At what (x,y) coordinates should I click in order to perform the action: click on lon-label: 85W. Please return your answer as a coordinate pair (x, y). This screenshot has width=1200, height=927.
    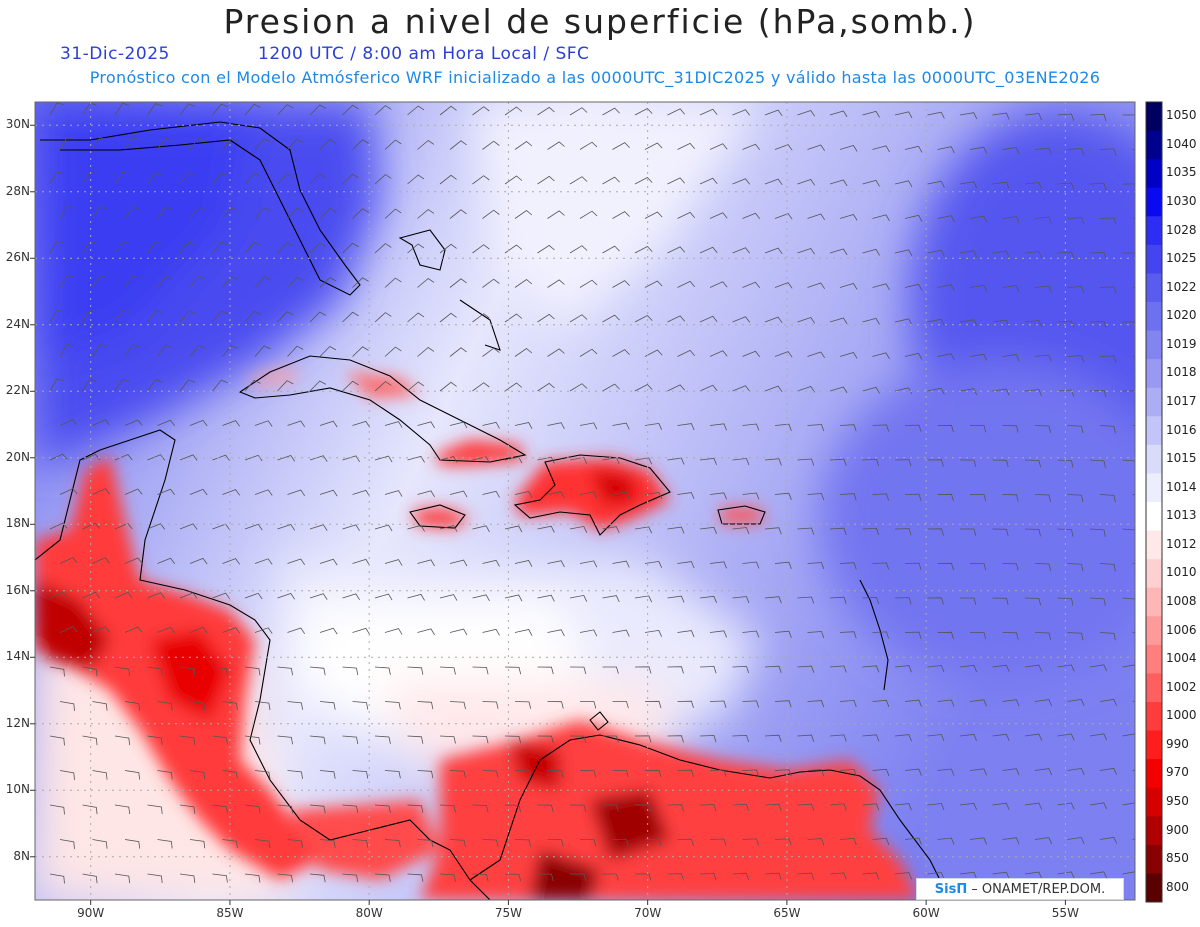
    Looking at the image, I should click on (230, 913).